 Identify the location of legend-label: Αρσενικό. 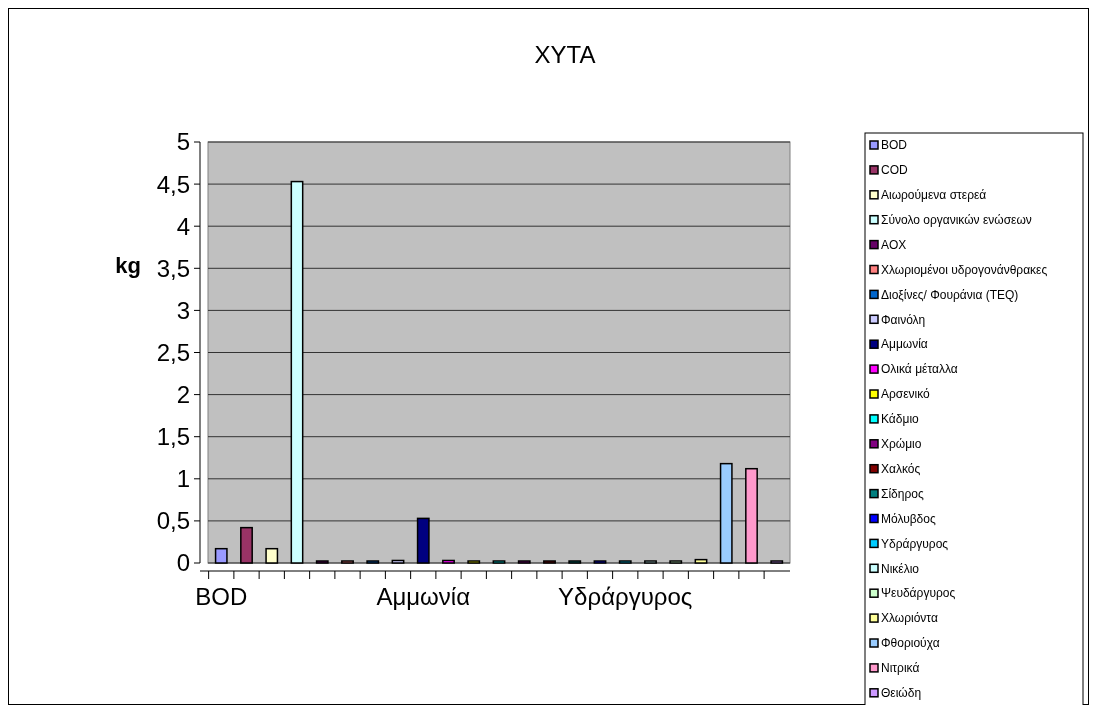
(906, 394).